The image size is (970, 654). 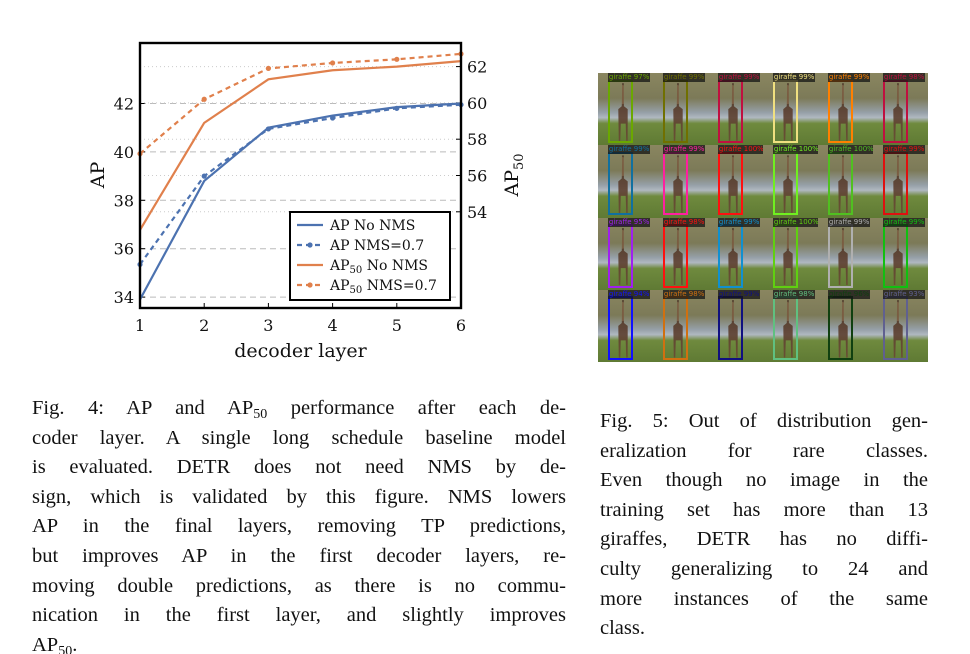 What do you see at coordinates (45, 643) in the screenshot?
I see `caption-text: AP` at bounding box center [45, 643].